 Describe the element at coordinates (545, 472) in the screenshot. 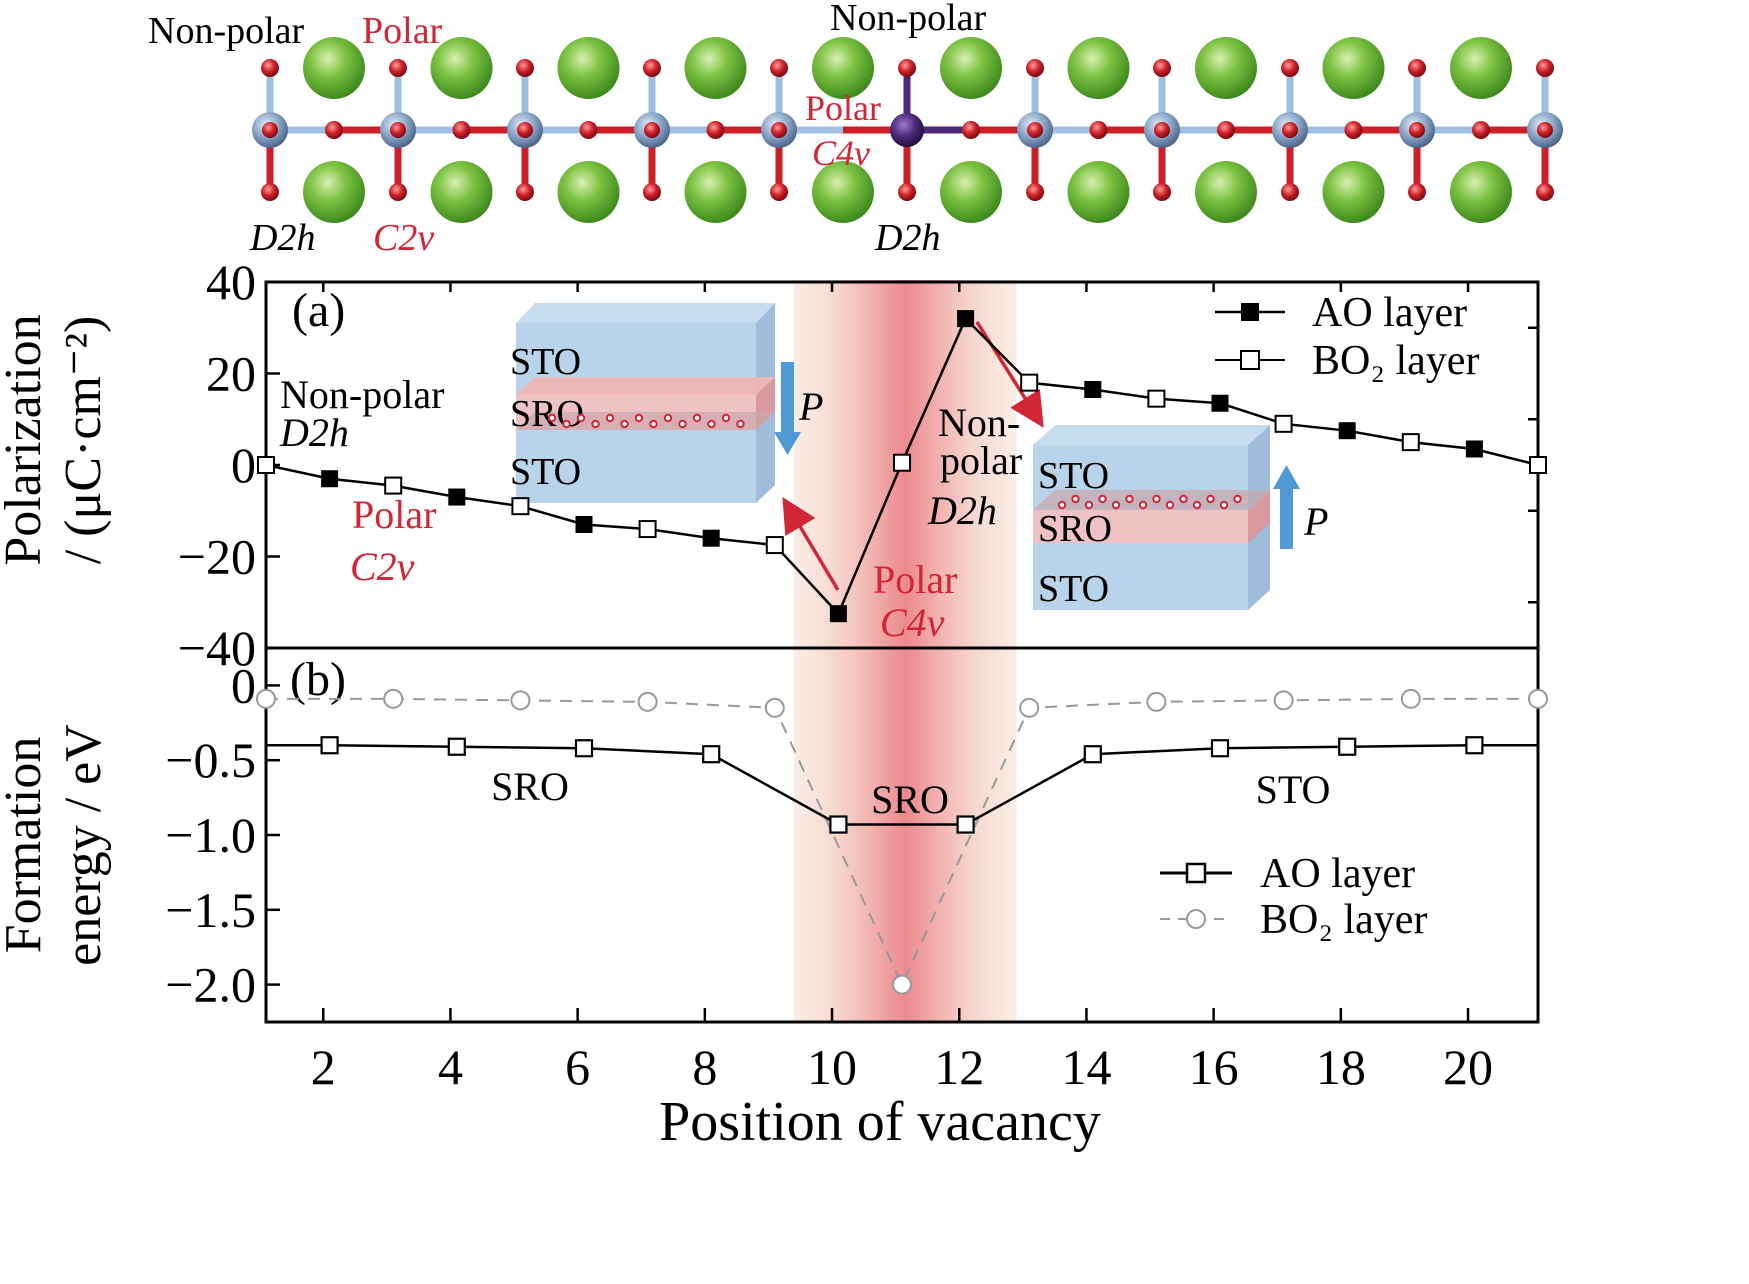

I see `inset-left-layer-bottom: STO` at that location.